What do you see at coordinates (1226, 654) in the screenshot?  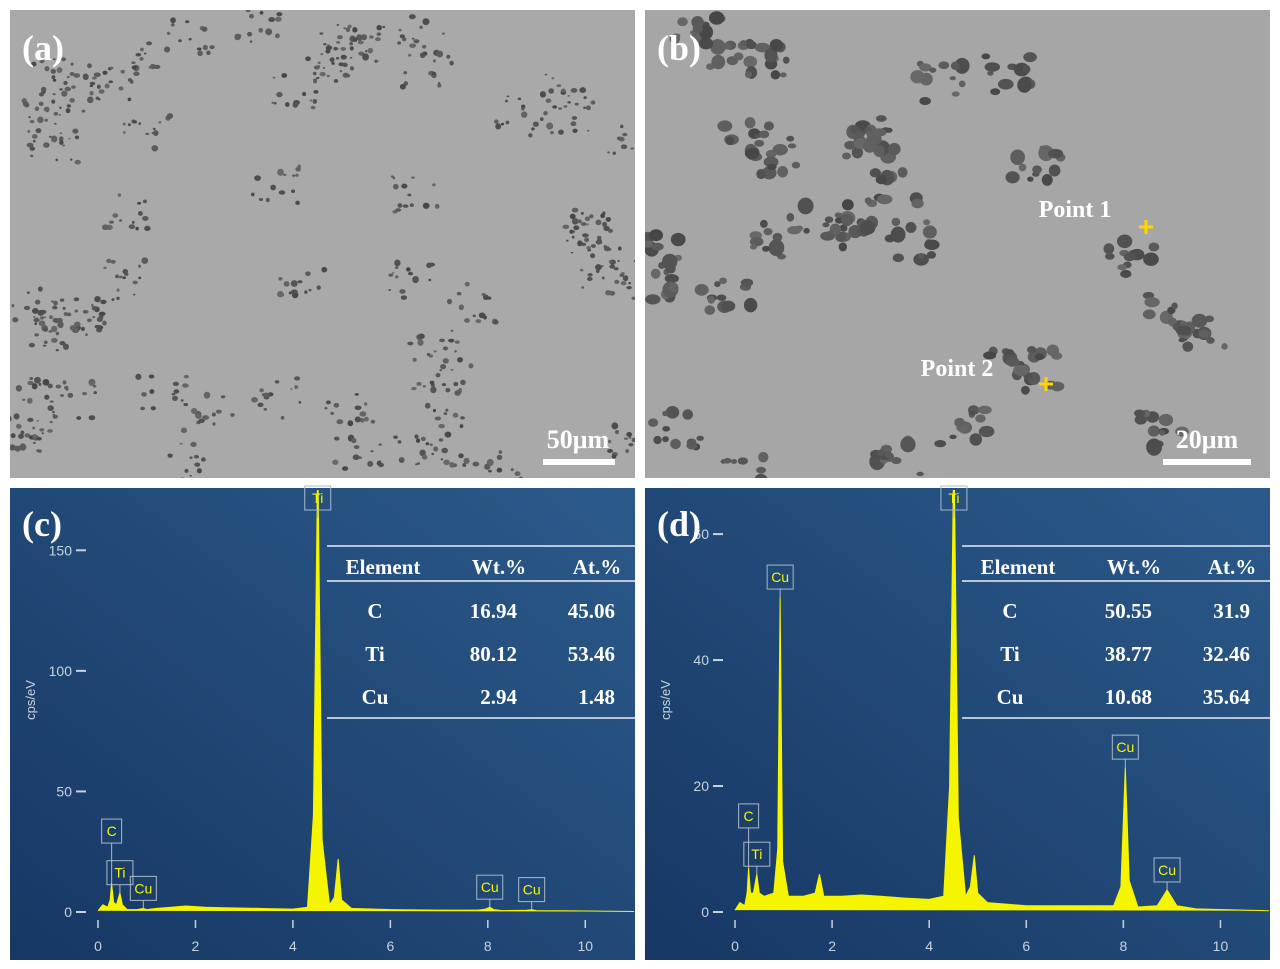 I see `table-cell: 32.46` at bounding box center [1226, 654].